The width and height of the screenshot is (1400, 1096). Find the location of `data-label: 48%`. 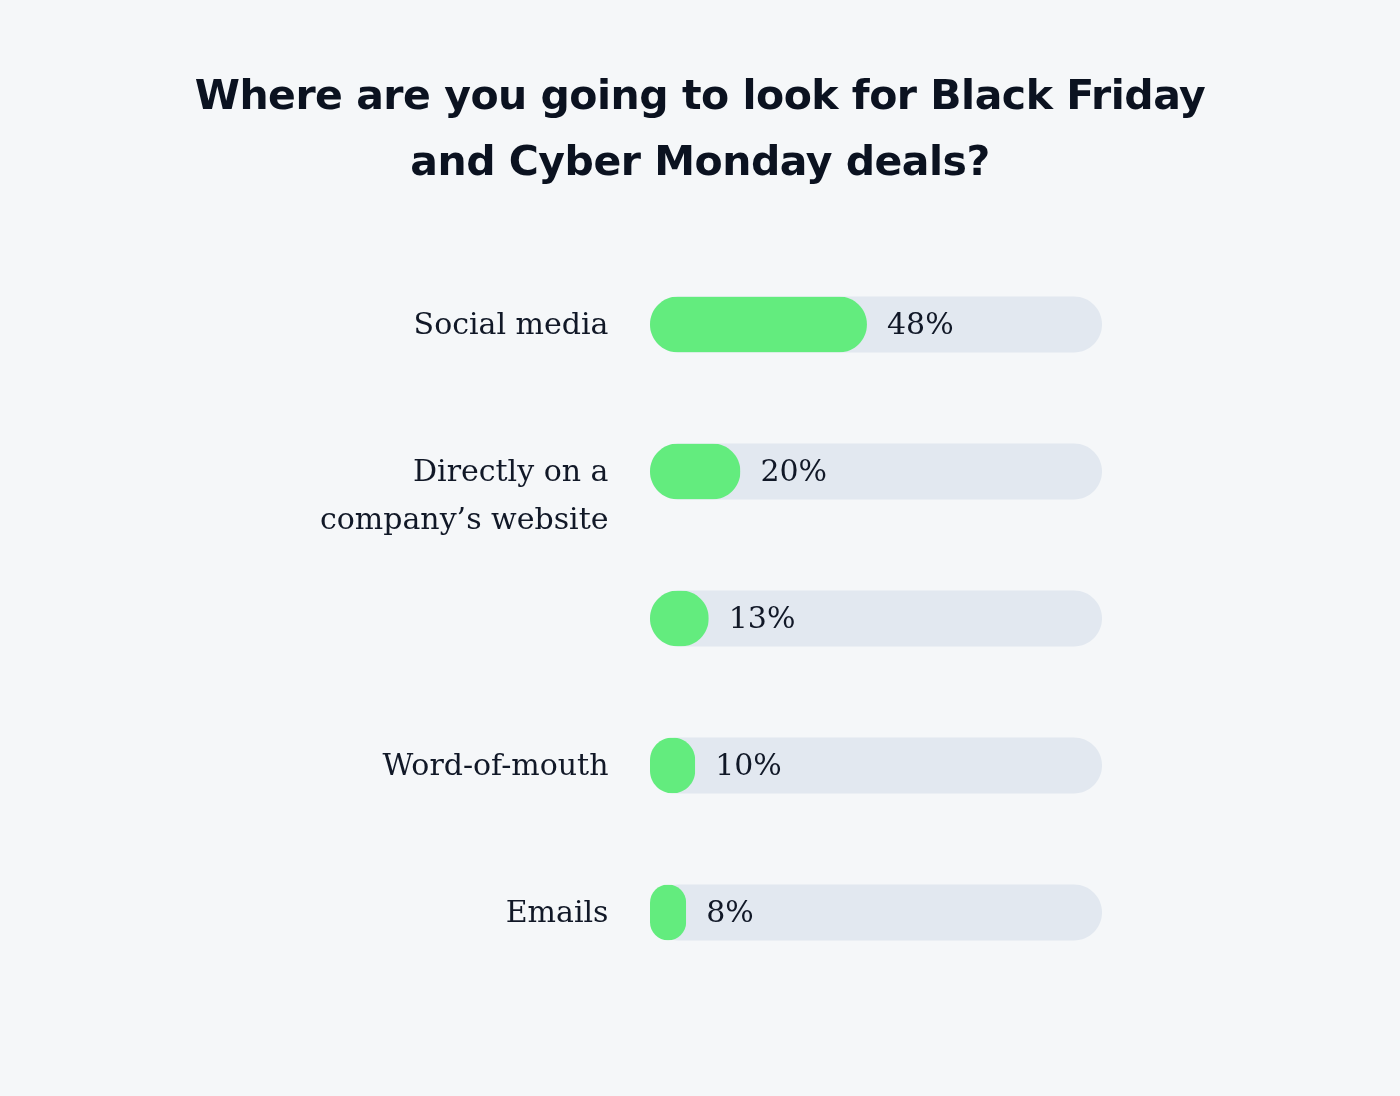

data-label: 48% is located at coordinates (920, 323).